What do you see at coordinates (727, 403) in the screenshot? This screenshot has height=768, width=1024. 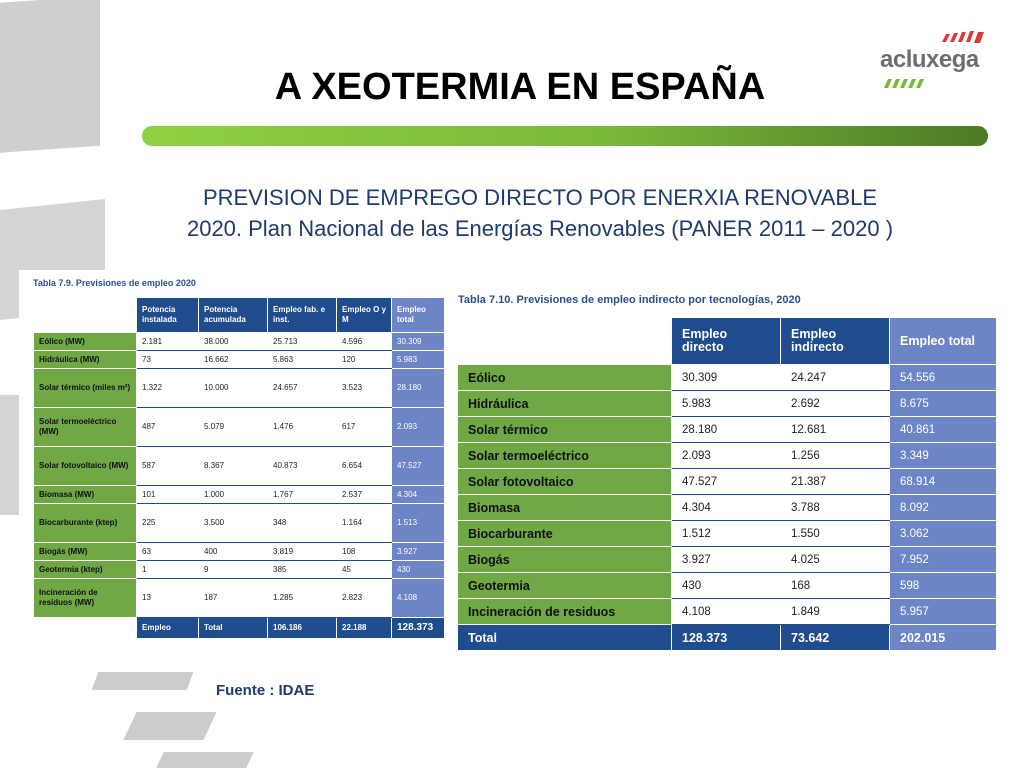 I see `table-row: Hidráulica 5.983 2.692 8.675` at bounding box center [727, 403].